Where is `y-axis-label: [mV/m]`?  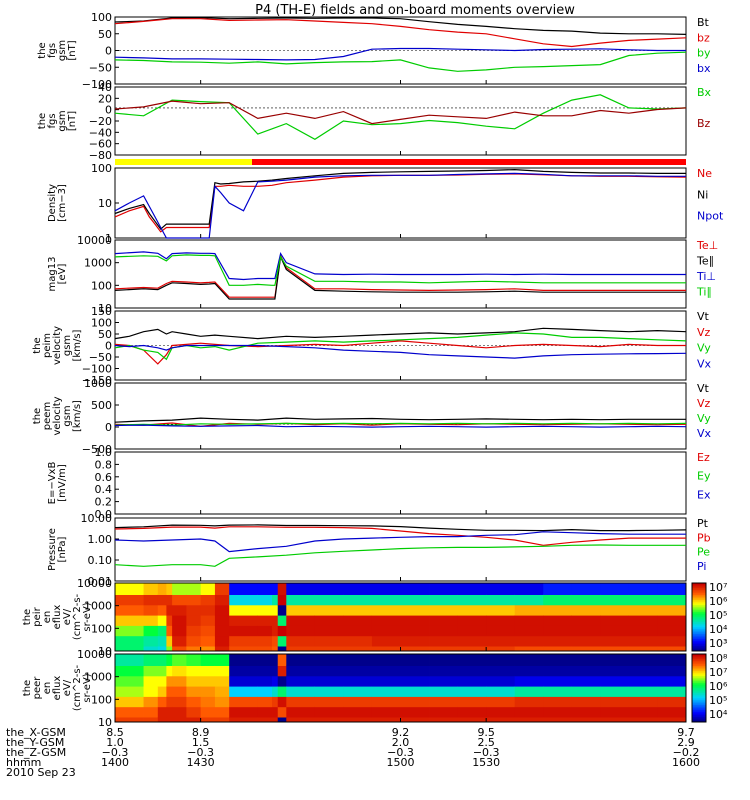 y-axis-label: [mV/m] is located at coordinates (62, 483).